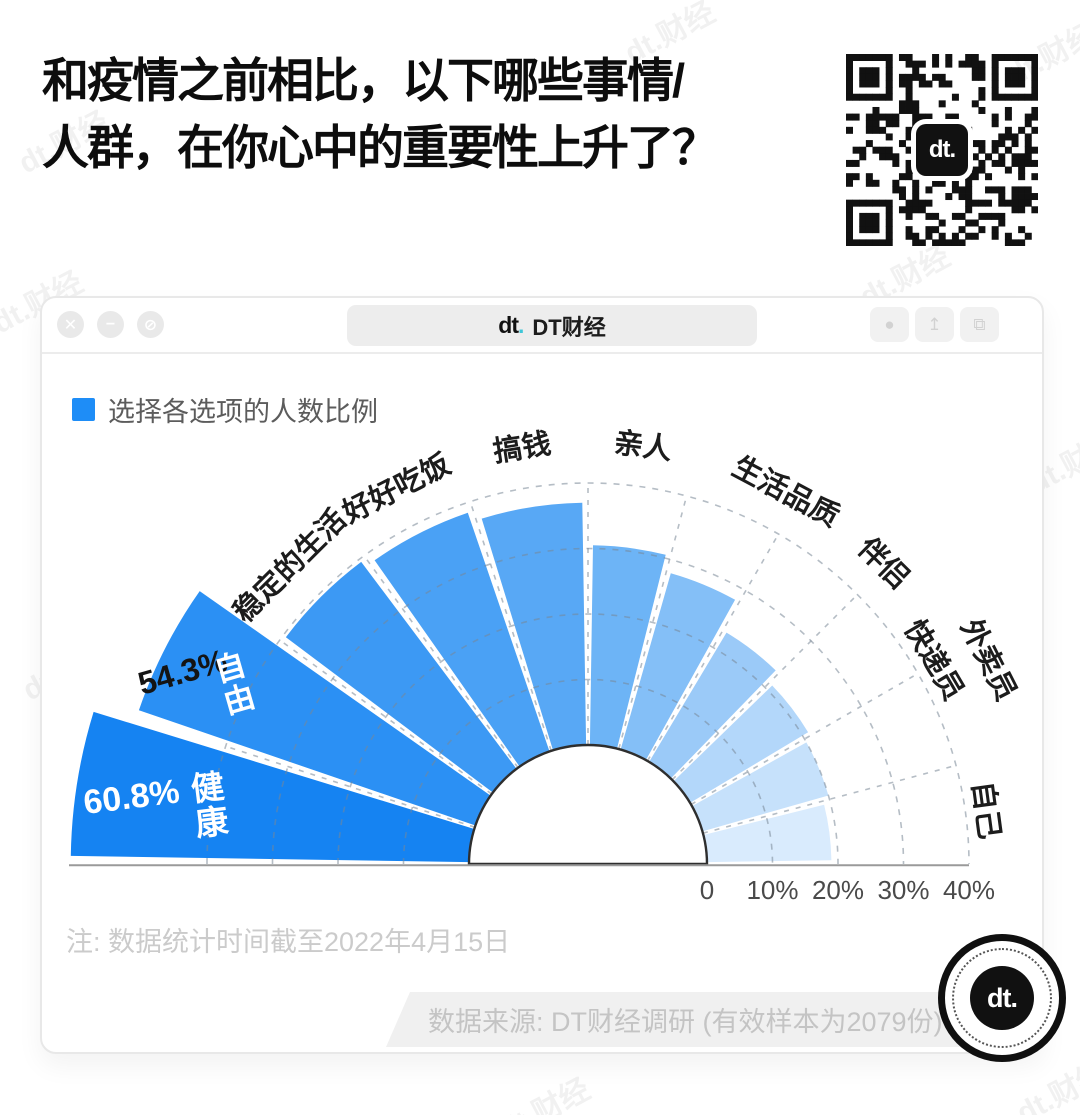 The width and height of the screenshot is (1080, 1115). What do you see at coordinates (889, 324) in the screenshot?
I see `tab-circle-icon: ●` at bounding box center [889, 324].